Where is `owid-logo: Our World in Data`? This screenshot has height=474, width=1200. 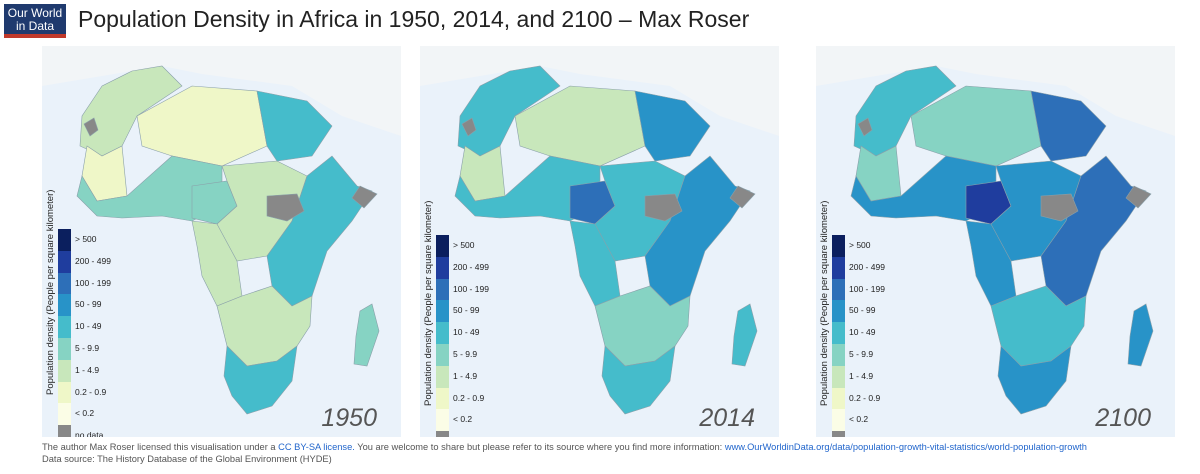 owid-logo: Our World in Data is located at coordinates (35, 21).